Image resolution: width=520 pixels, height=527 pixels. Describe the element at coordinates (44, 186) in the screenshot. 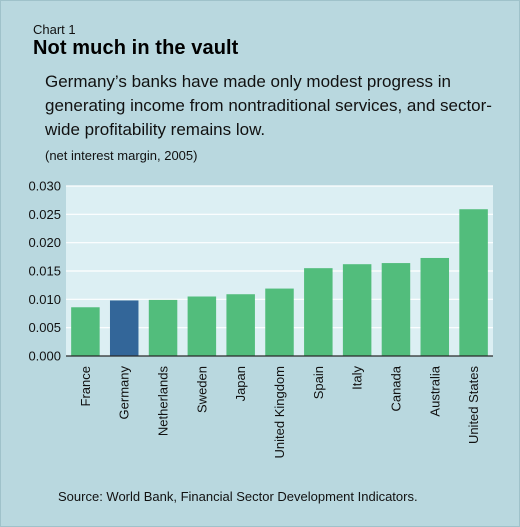

I see `y-tick-label: 0.030` at that location.